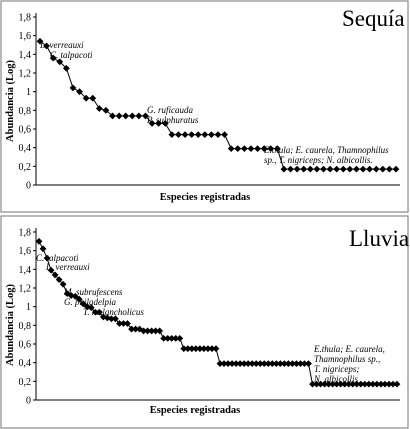 This screenshot has width=410, height=429. Describe the element at coordinates (25, 289) in the screenshot. I see `y-tick-label: 1,2` at that location.